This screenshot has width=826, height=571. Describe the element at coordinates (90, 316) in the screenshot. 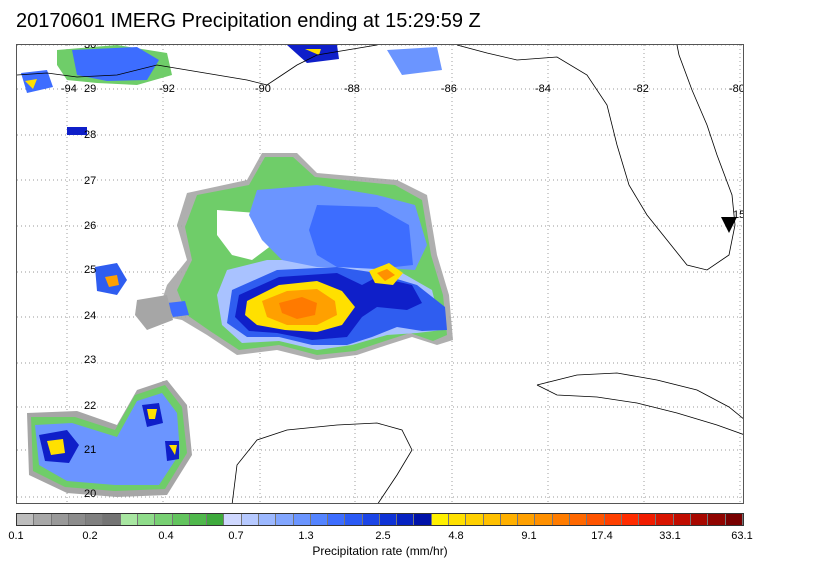

I see `lat-label: 24` at that location.